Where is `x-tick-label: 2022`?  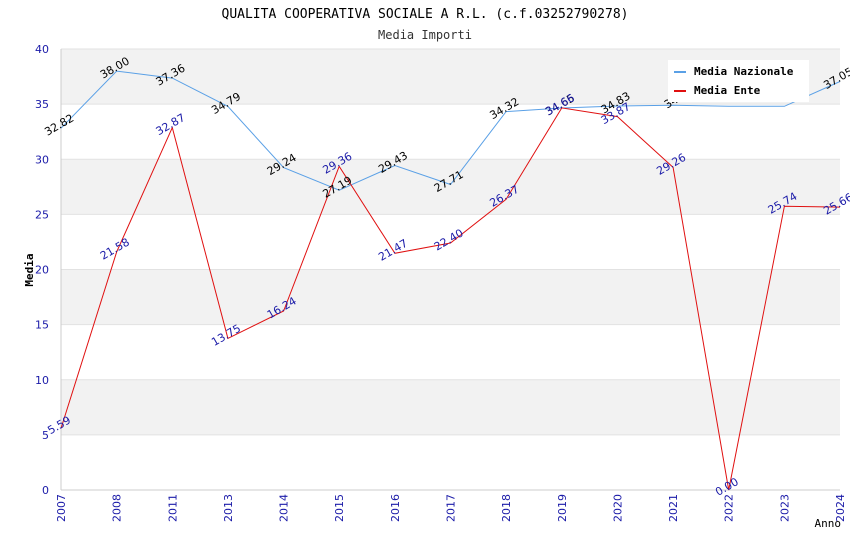 x-tick-label: 2022 is located at coordinates (729, 508).